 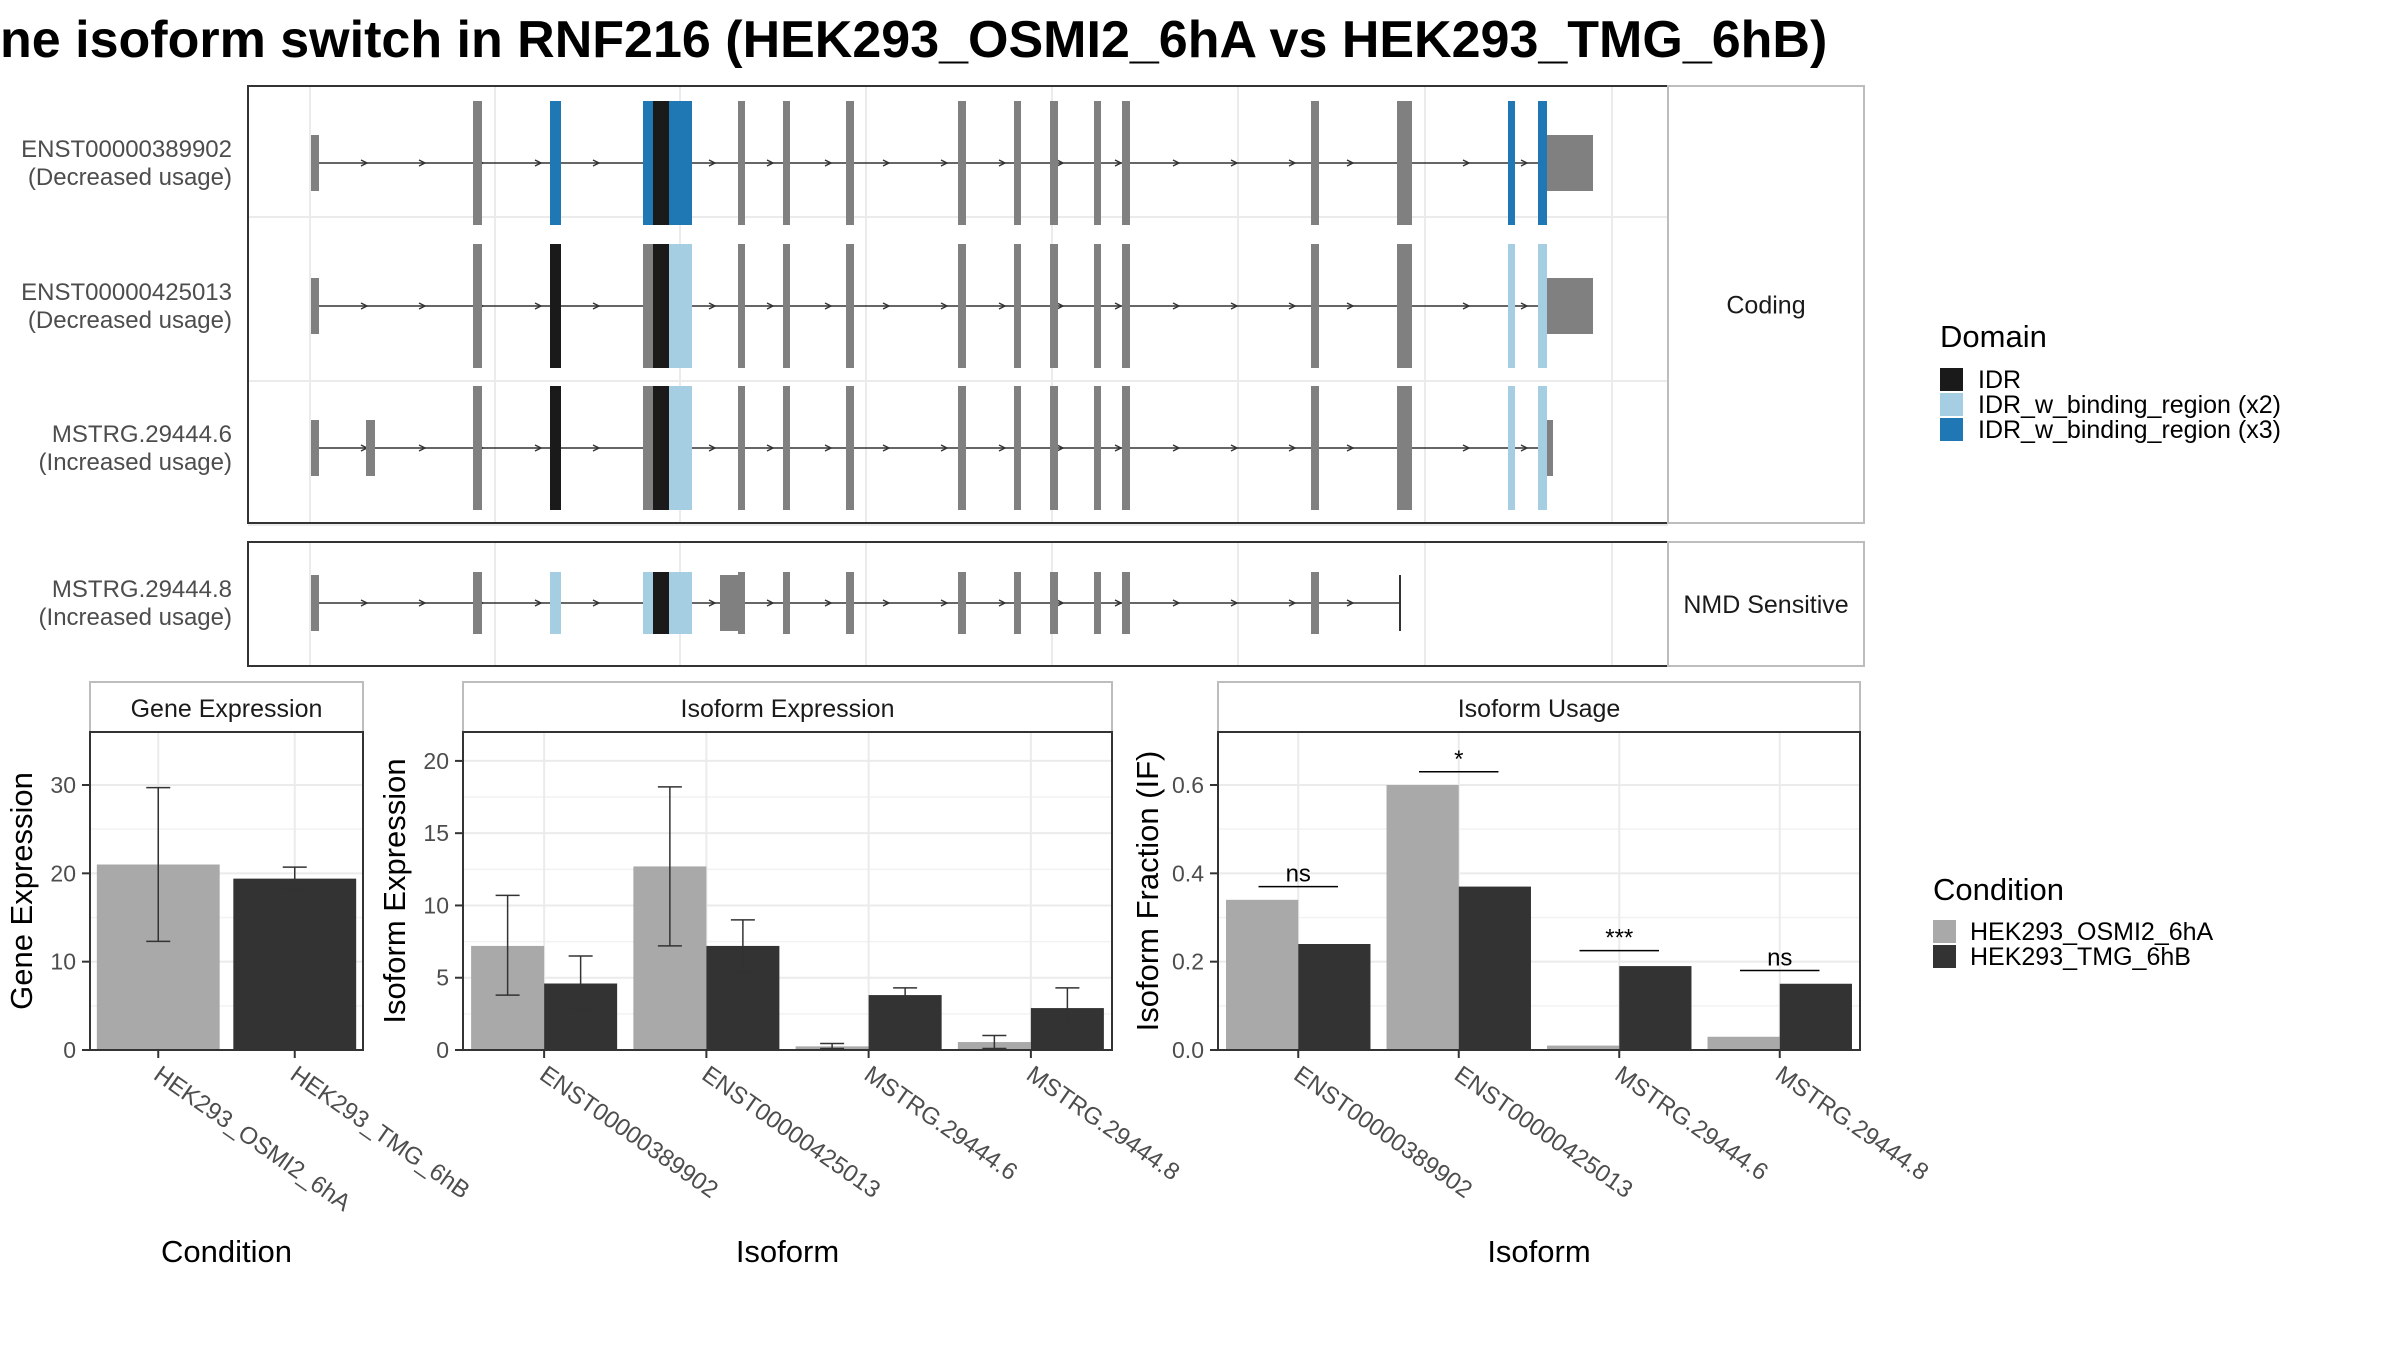 What do you see at coordinates (1458, 759) in the screenshot?
I see `significance-label: *` at bounding box center [1458, 759].